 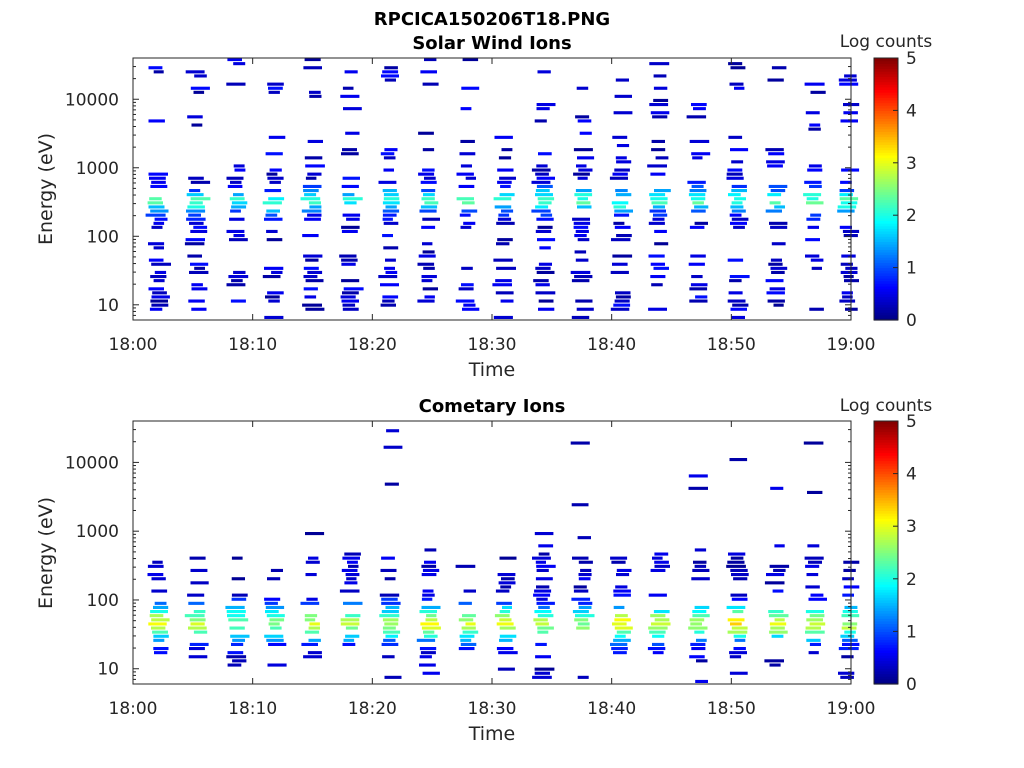 What do you see at coordinates (911, 269) in the screenshot?
I see `colorbar-tick-label: 1` at bounding box center [911, 269].